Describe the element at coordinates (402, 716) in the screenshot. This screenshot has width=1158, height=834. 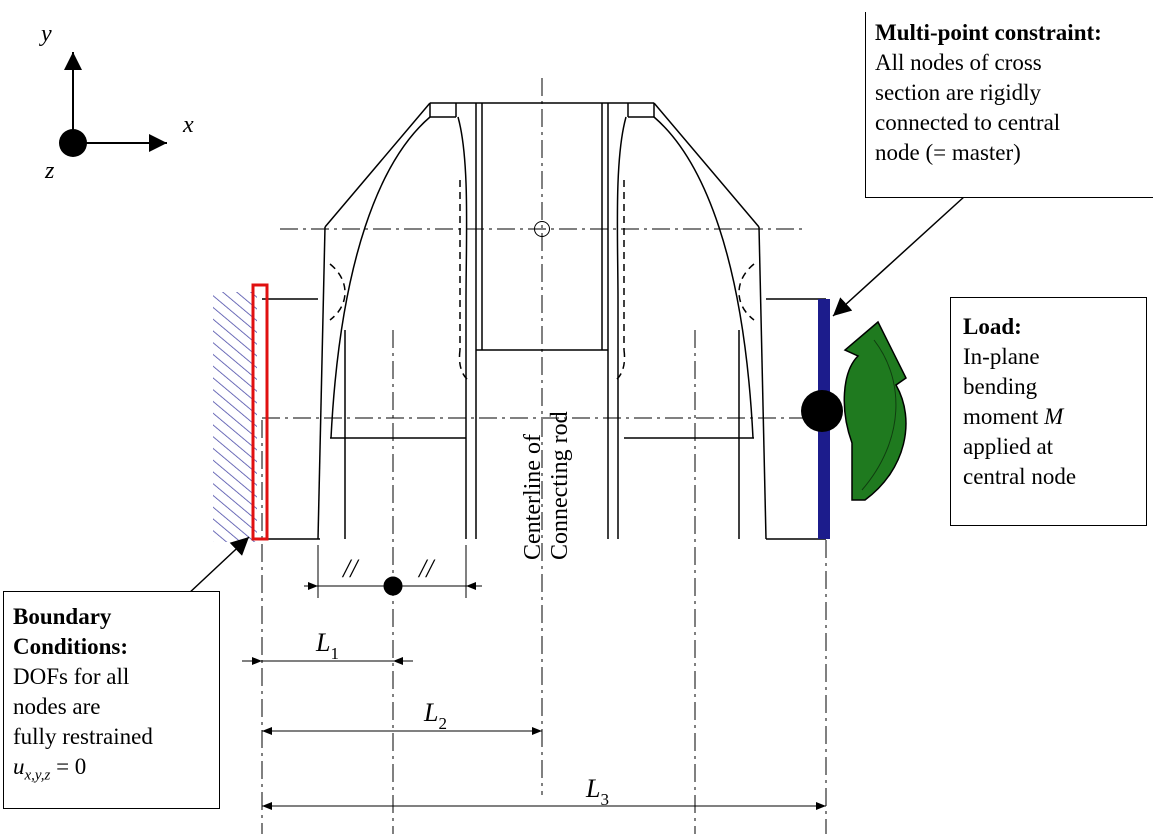
I see `dimension-l2: L2` at that location.